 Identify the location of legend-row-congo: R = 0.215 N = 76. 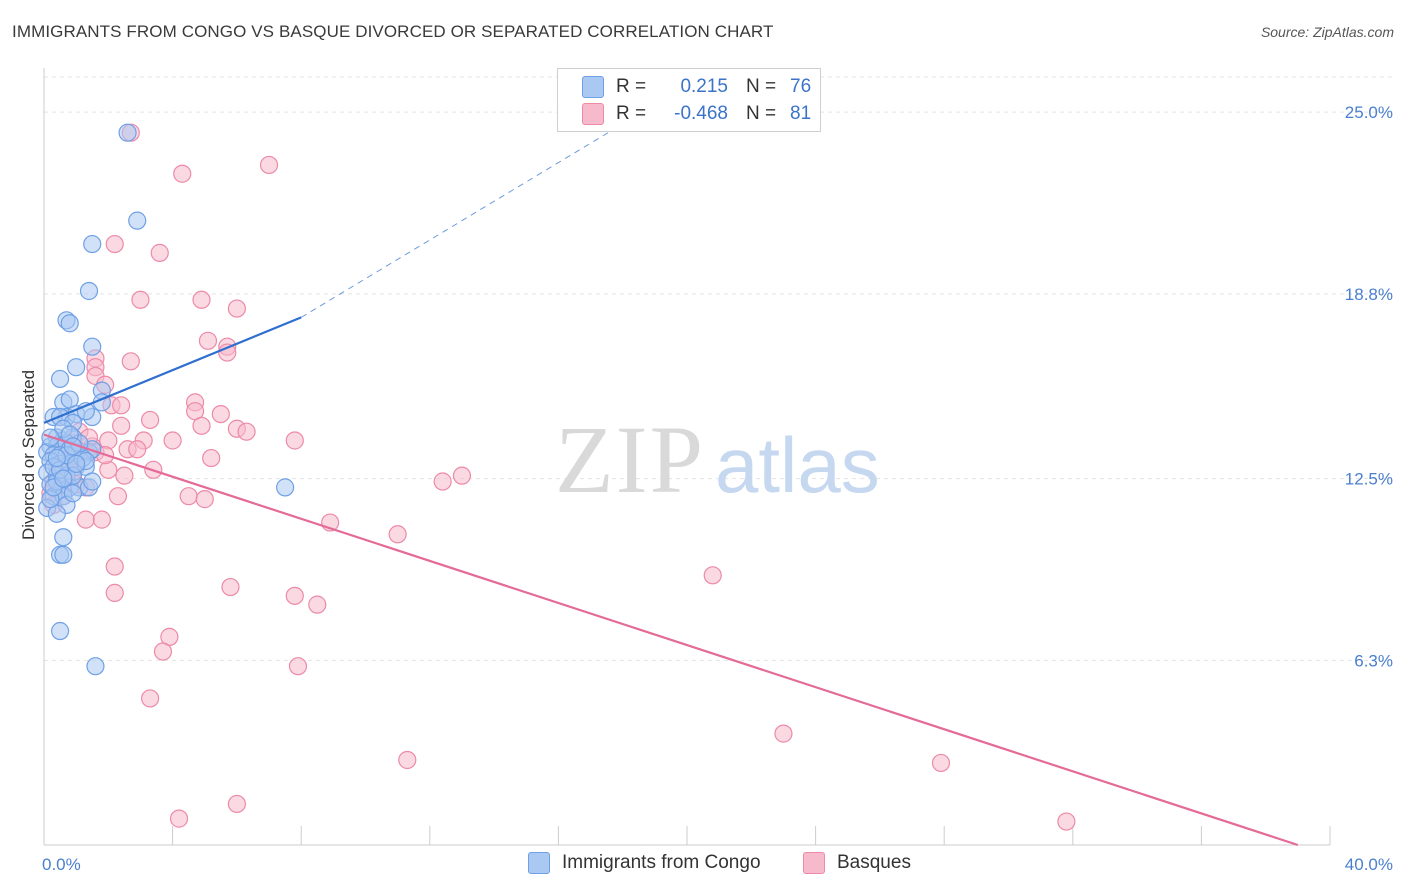
(684, 87).